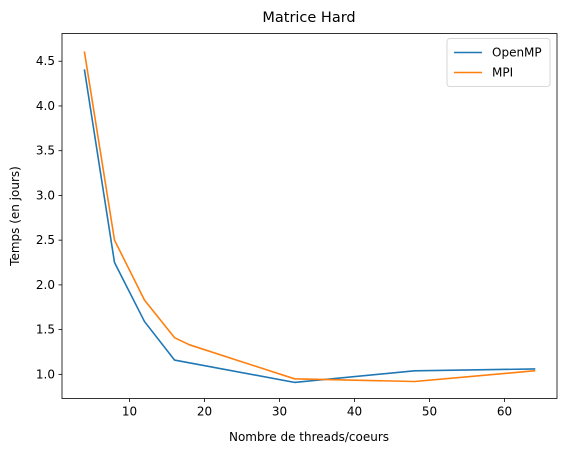 Image resolution: width=567 pixels, height=453 pixels. I want to click on legend: OpenMP MPI, so click(498, 62).